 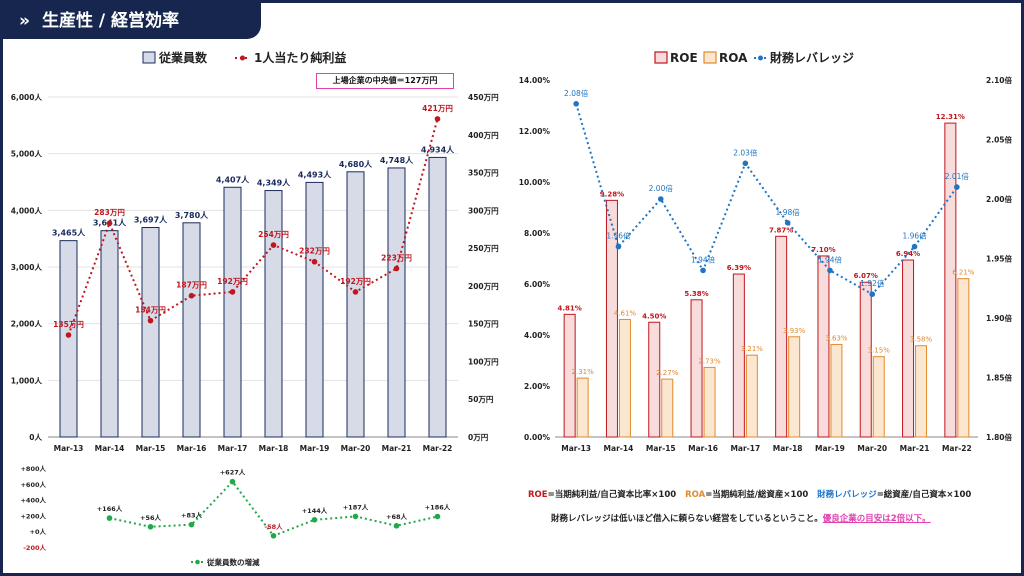 What do you see at coordinates (27, 267) in the screenshot?
I see `y-tick-label: 3,000人` at bounding box center [27, 267].